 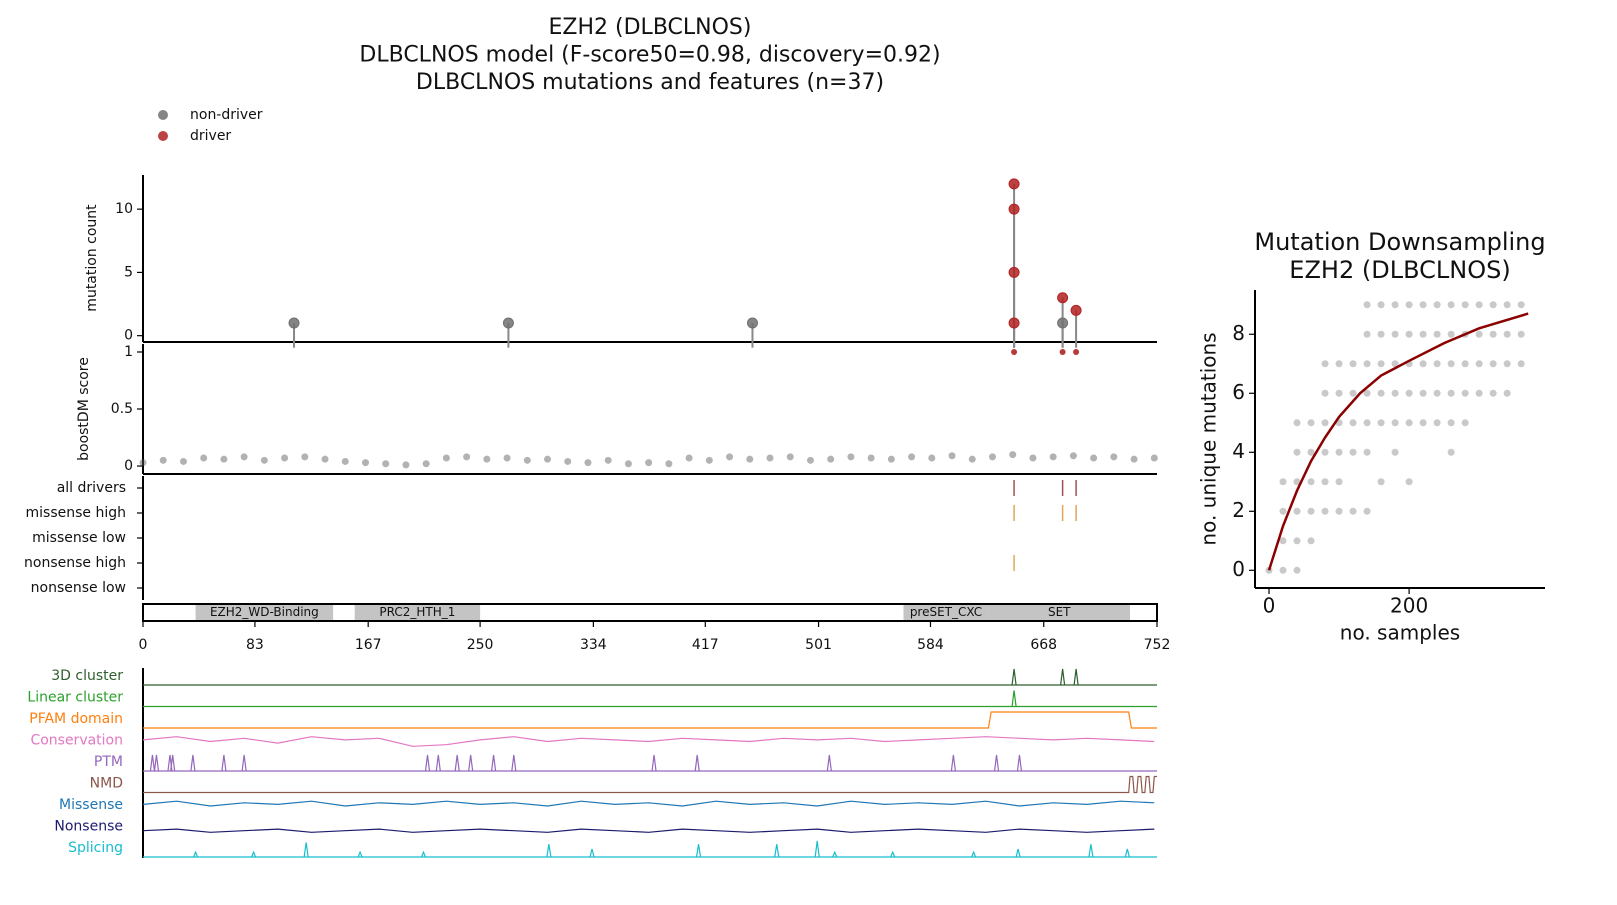 I want to click on x-tick-label: 668, so click(x=1043, y=645).